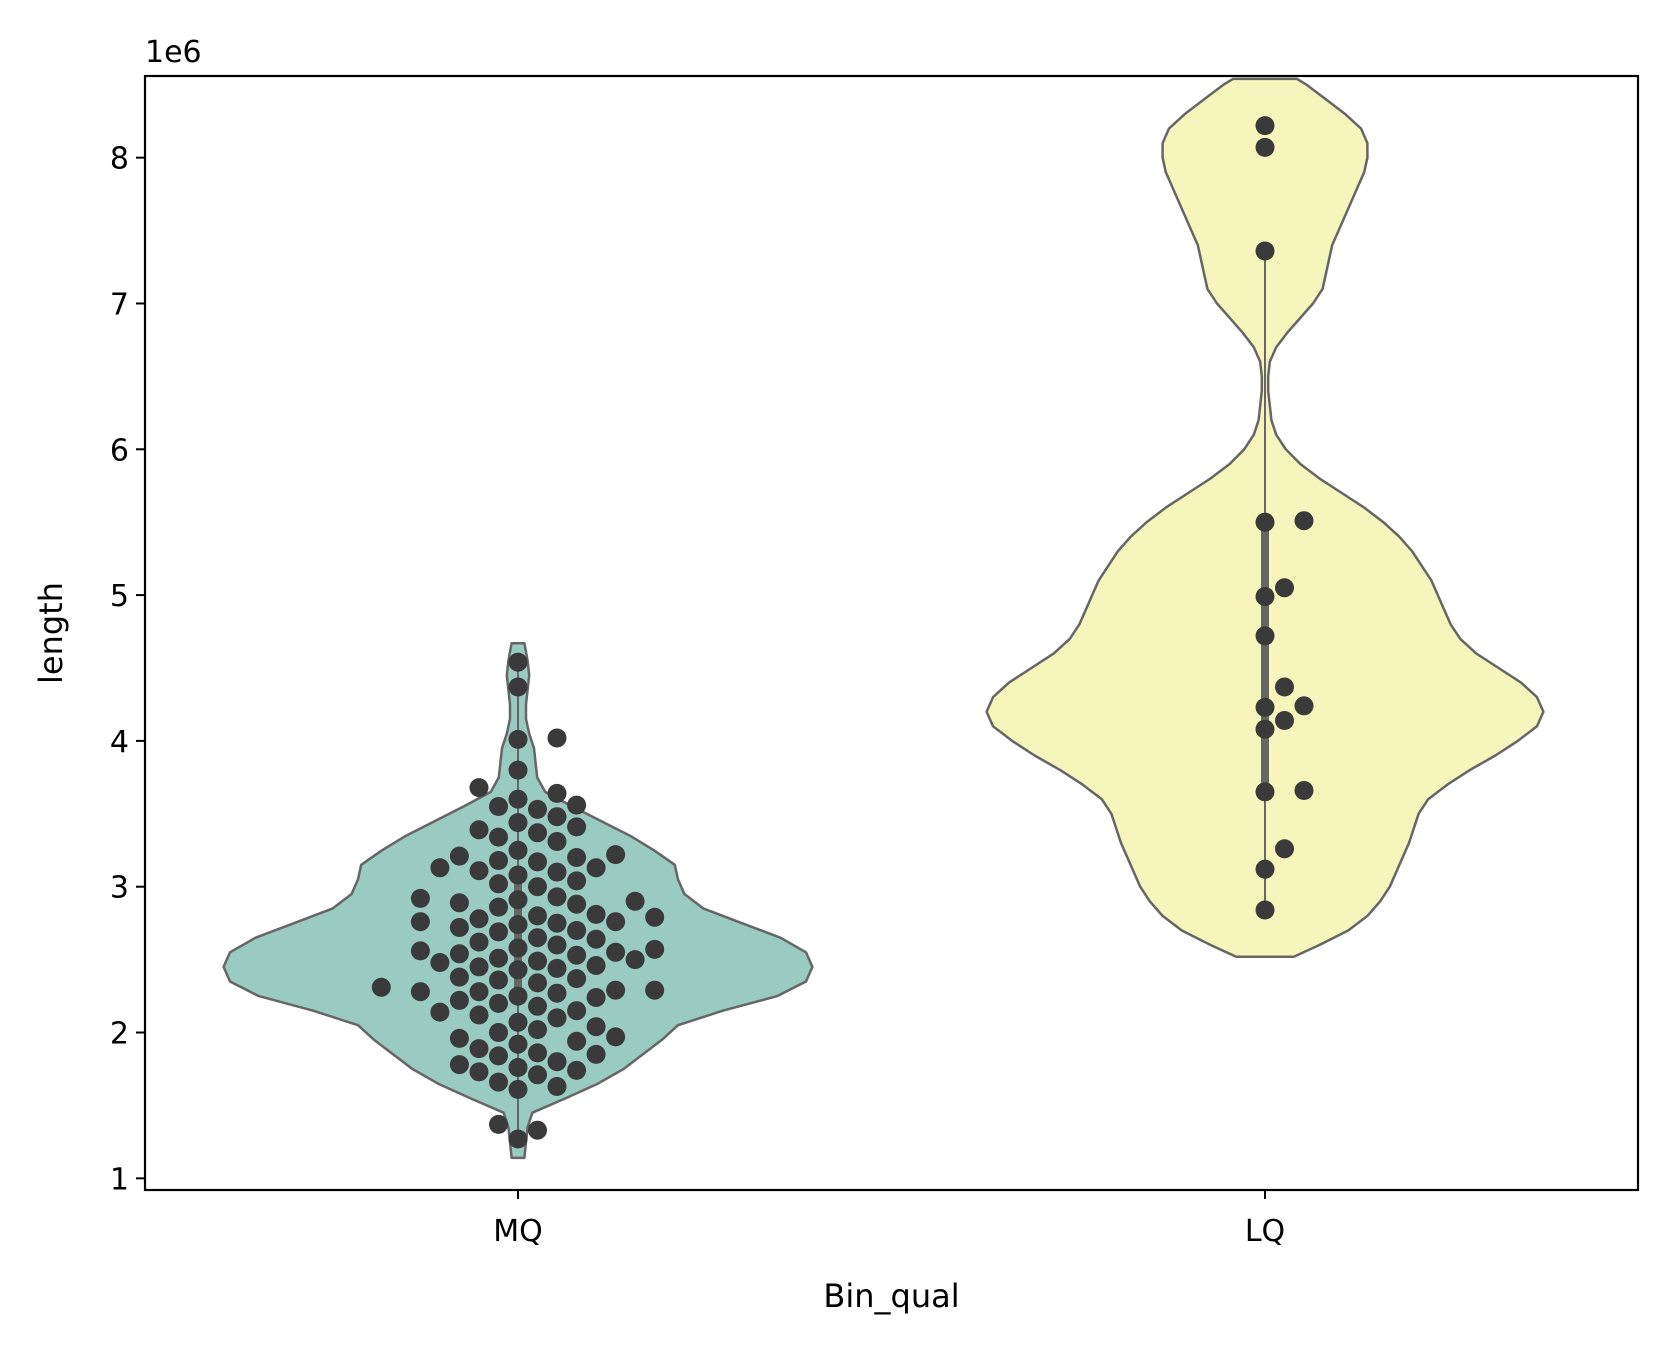  What do you see at coordinates (127, 669) in the screenshot?
I see `y-axis: 1 2 3 4 5 6 7 8` at bounding box center [127, 669].